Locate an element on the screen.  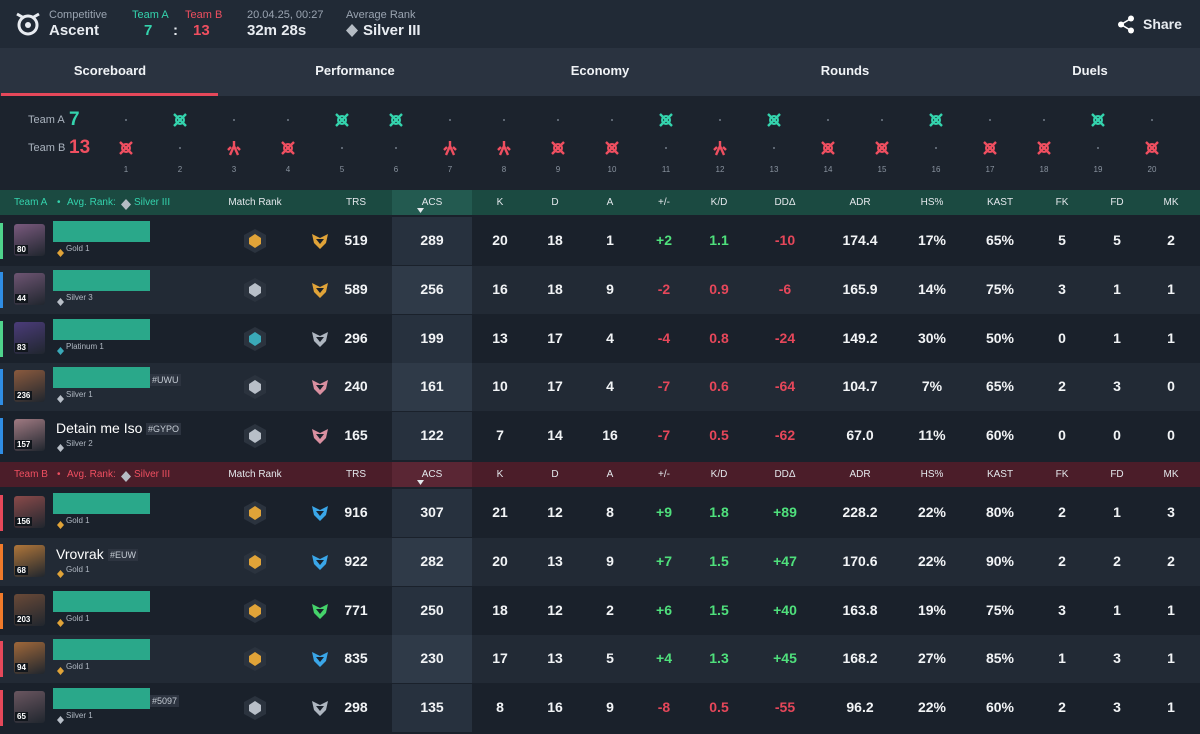
player-rank: Gold 1 is located at coordinates (78, 569).